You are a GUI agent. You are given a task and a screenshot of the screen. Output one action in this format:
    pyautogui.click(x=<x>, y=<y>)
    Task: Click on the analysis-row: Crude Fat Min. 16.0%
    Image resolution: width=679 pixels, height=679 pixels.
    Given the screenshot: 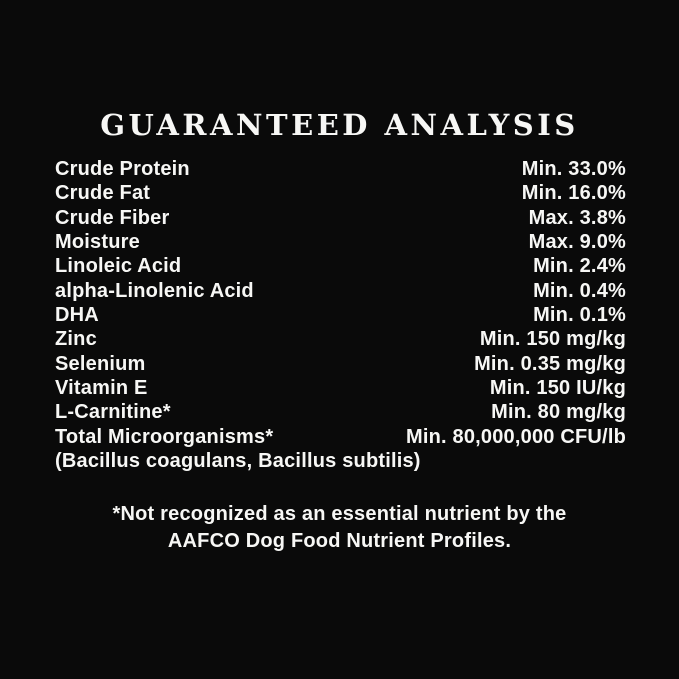 What is the action you would take?
    pyautogui.click(x=340, y=193)
    